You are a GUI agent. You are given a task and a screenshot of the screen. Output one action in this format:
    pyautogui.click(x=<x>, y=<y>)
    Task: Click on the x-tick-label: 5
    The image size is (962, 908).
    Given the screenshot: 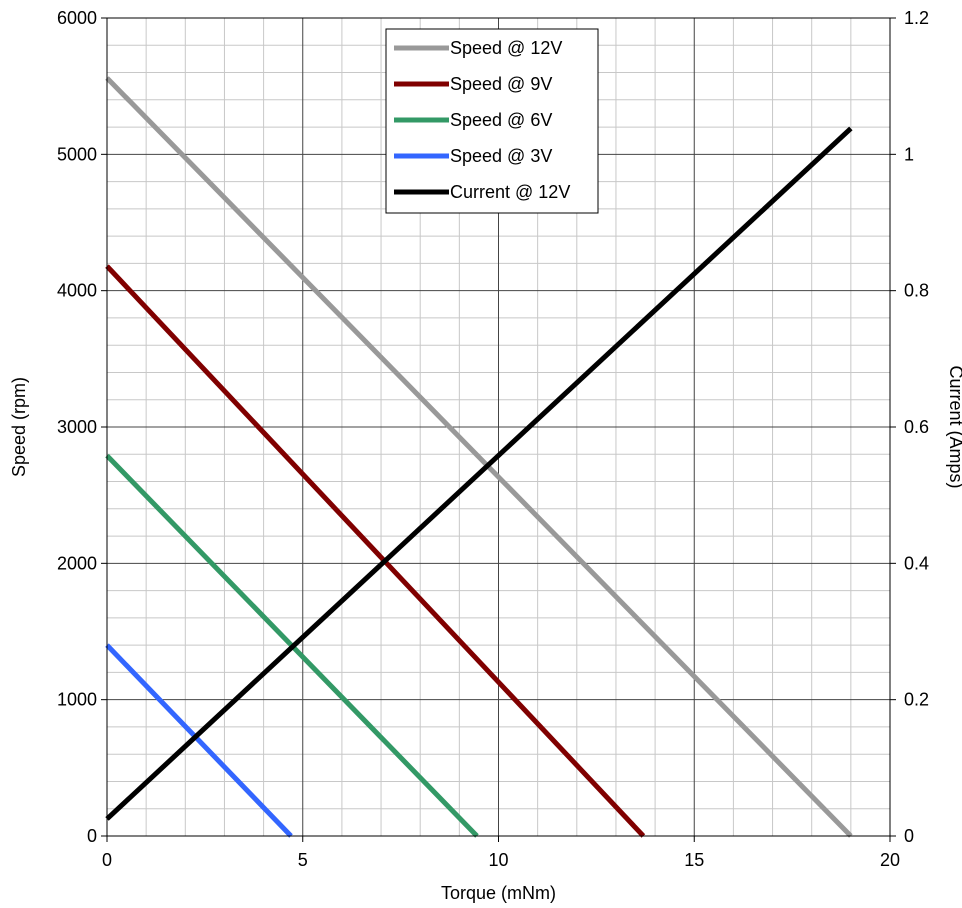 What is the action you would take?
    pyautogui.click(x=303, y=860)
    